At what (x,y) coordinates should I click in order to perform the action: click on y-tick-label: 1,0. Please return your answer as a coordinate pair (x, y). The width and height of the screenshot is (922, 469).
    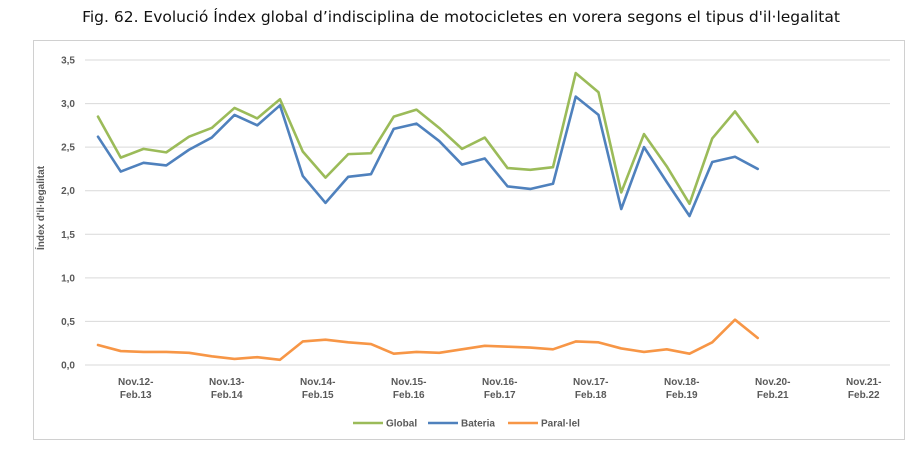
    Looking at the image, I should click on (68, 278).